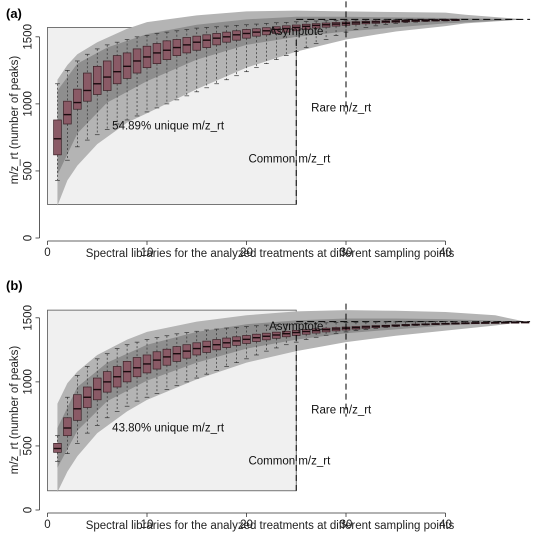  Describe the element at coordinates (168, 429) in the screenshot. I see `annotation-unique: 43.80% unique m/z_rt` at that location.